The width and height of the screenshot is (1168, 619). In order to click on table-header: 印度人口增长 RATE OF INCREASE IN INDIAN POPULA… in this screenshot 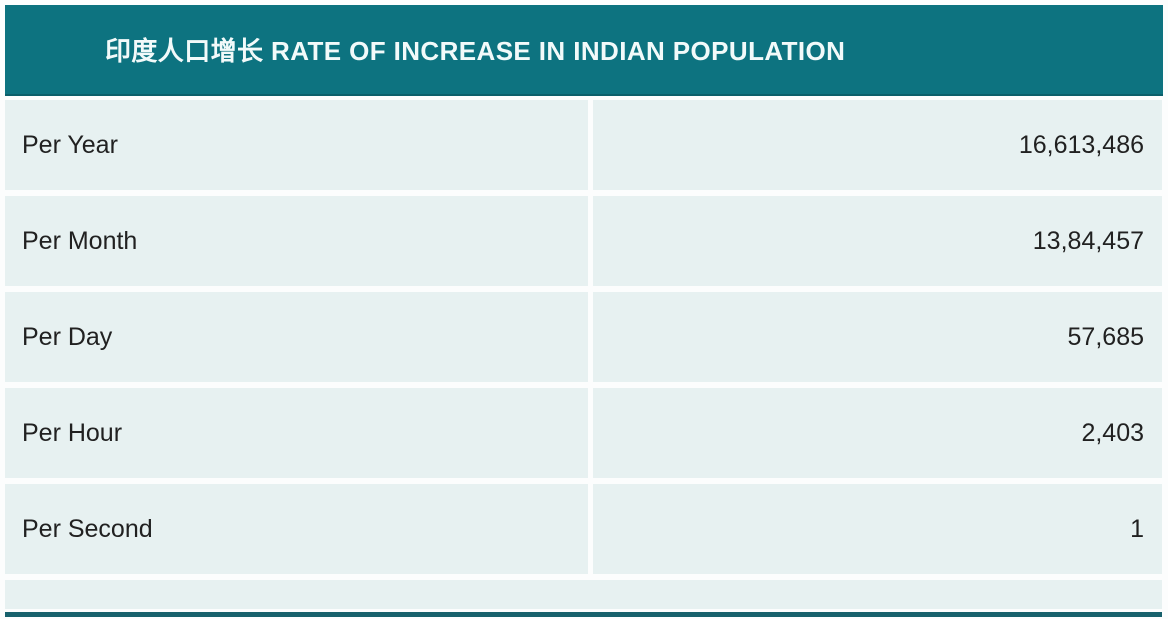, I will do `click(584, 50)`.